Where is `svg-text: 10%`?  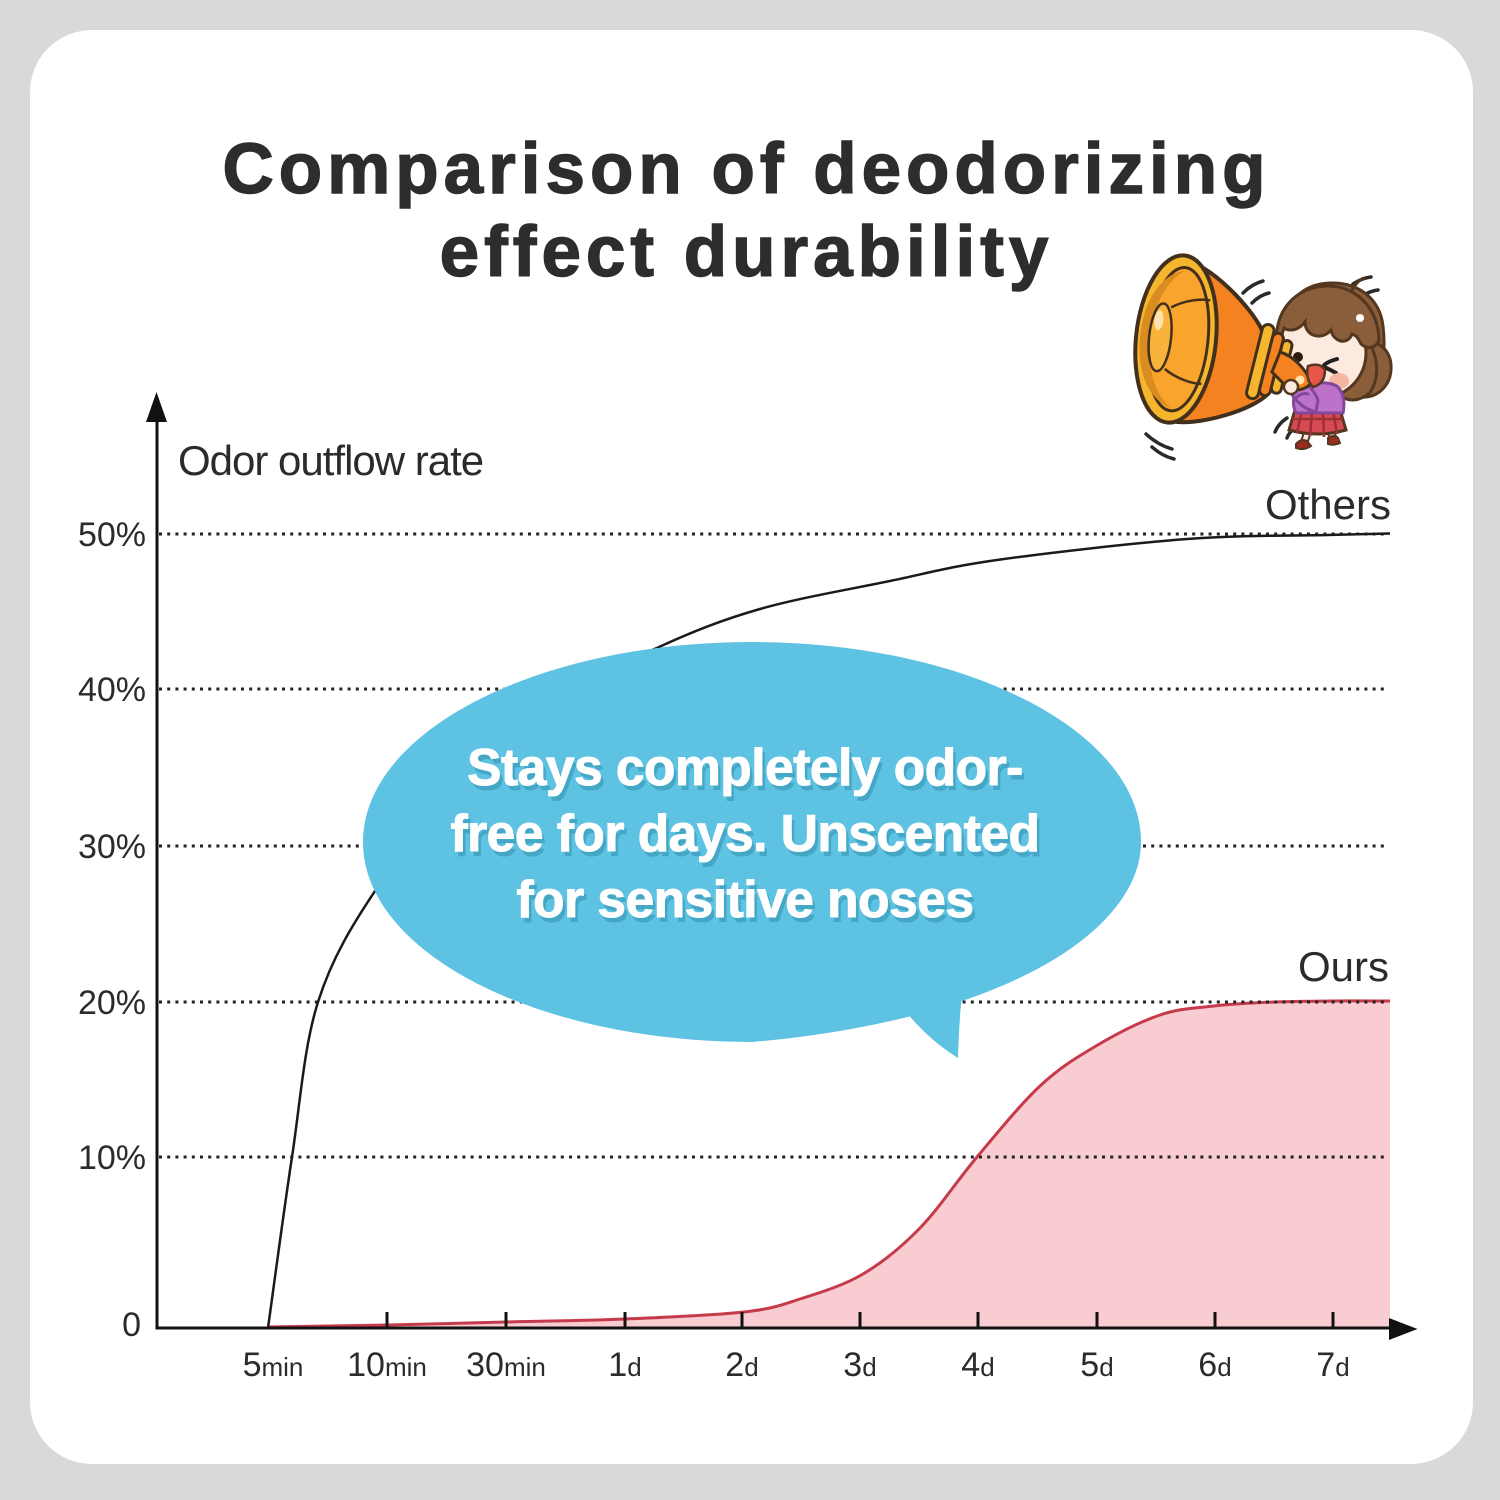
svg-text: 10% is located at coordinates (112, 1158).